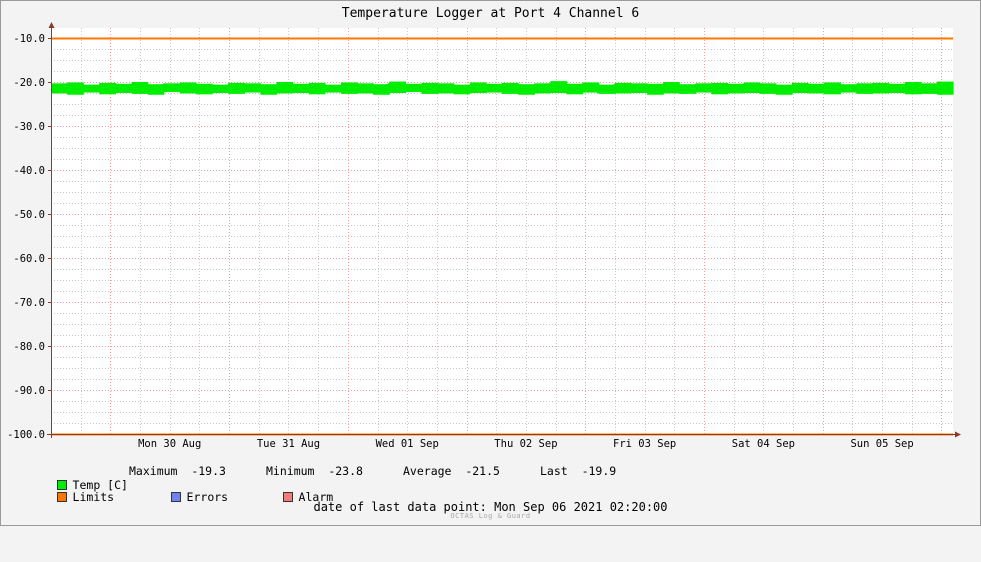 This screenshot has height=562, width=981. I want to click on legend-item-errors: Errors, so click(178, 497).